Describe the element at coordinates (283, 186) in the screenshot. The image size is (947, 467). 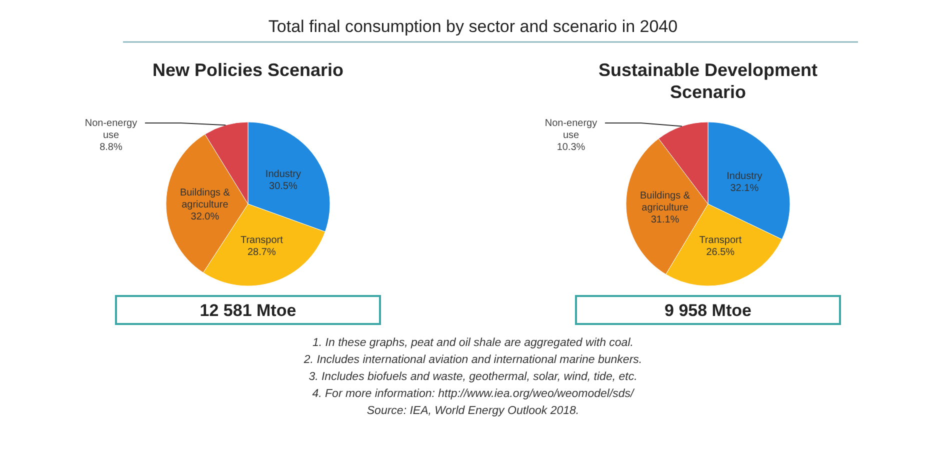
I see `data-label: 30.5%` at that location.